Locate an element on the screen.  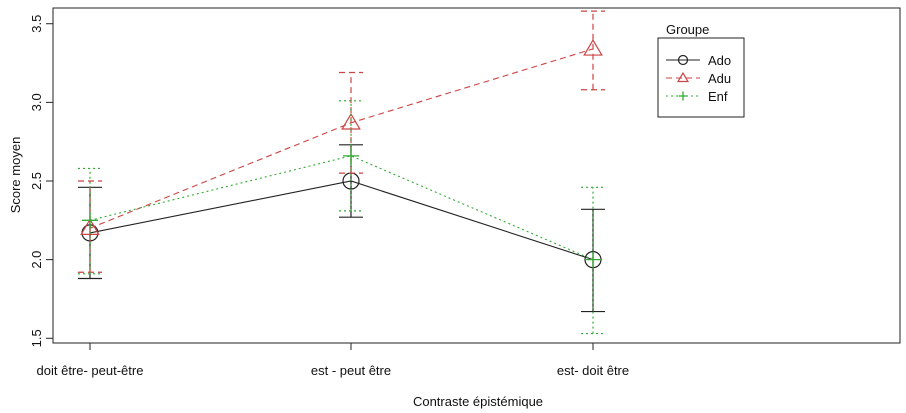
legend-label: Ado is located at coordinates (719, 60).